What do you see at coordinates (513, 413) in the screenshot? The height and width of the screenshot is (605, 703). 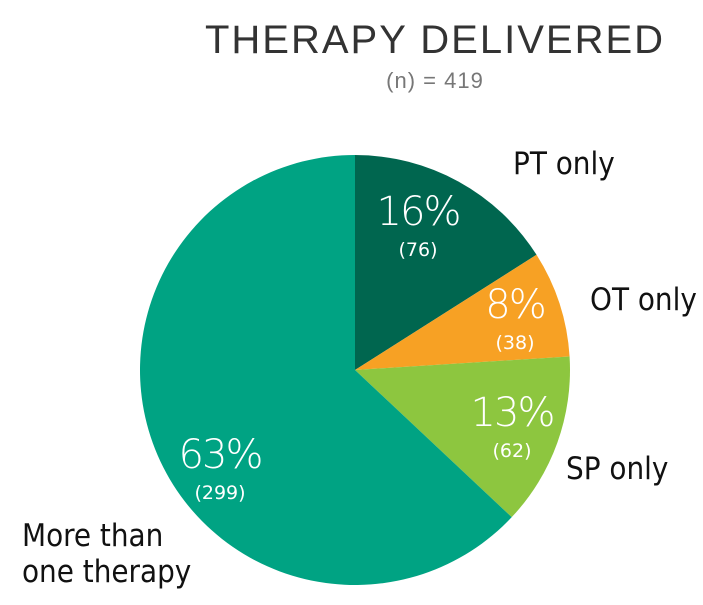 I see `value-label: 13%` at bounding box center [513, 413].